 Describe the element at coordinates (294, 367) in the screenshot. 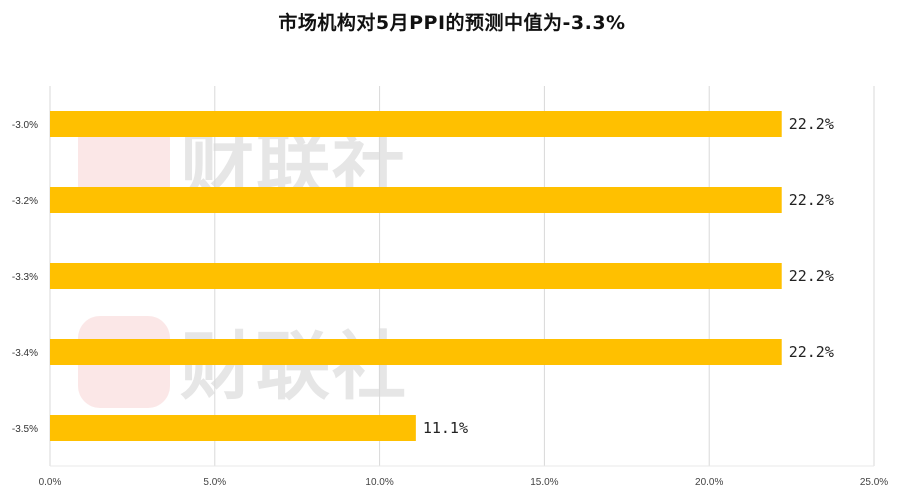

I see `watermark-text: 财联社` at that location.